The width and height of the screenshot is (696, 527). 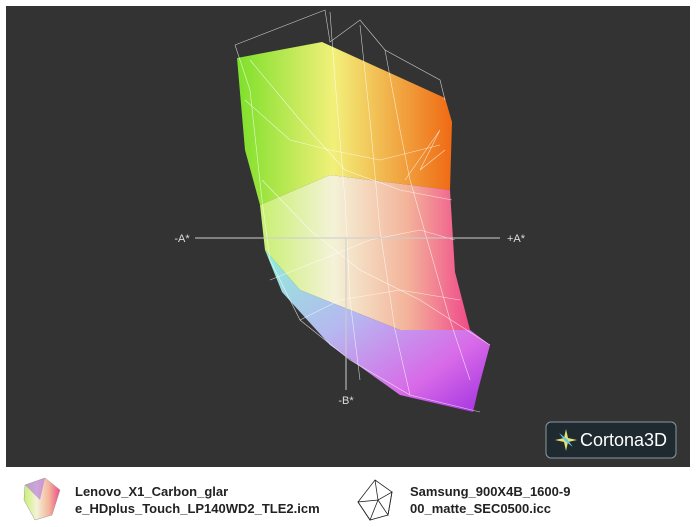 What do you see at coordinates (346, 401) in the screenshot?
I see `axis-label: -B*` at bounding box center [346, 401].